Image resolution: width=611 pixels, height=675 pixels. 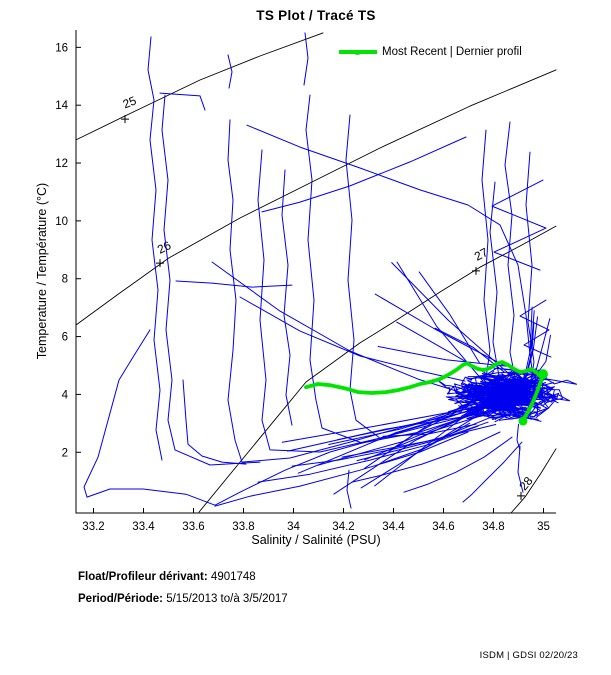 I want to click on period-line: Period/Période: 5/15/2013 to/à 3/5/2017, so click(x=183, y=599).